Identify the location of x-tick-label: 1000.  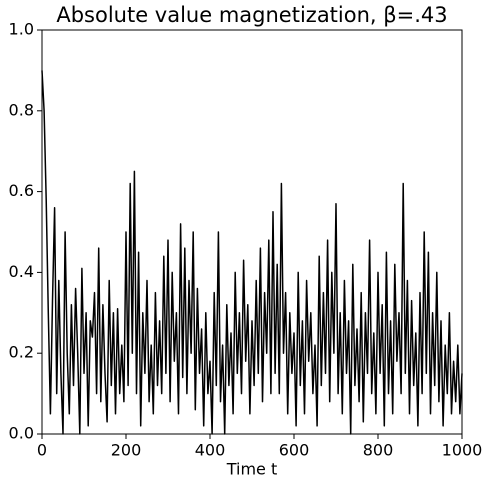
(462, 450).